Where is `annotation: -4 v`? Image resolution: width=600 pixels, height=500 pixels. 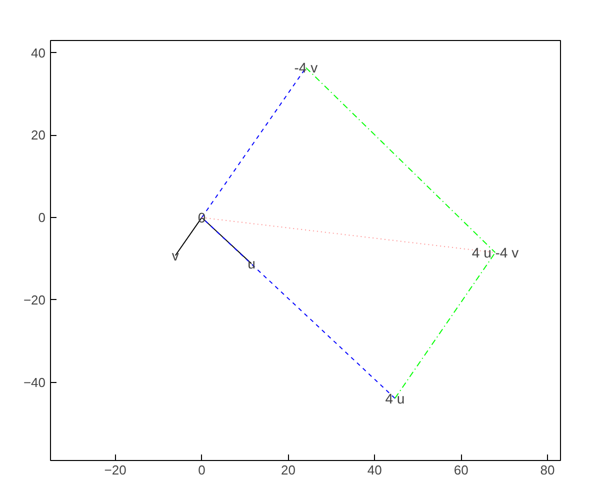 annotation: -4 v is located at coordinates (306, 68).